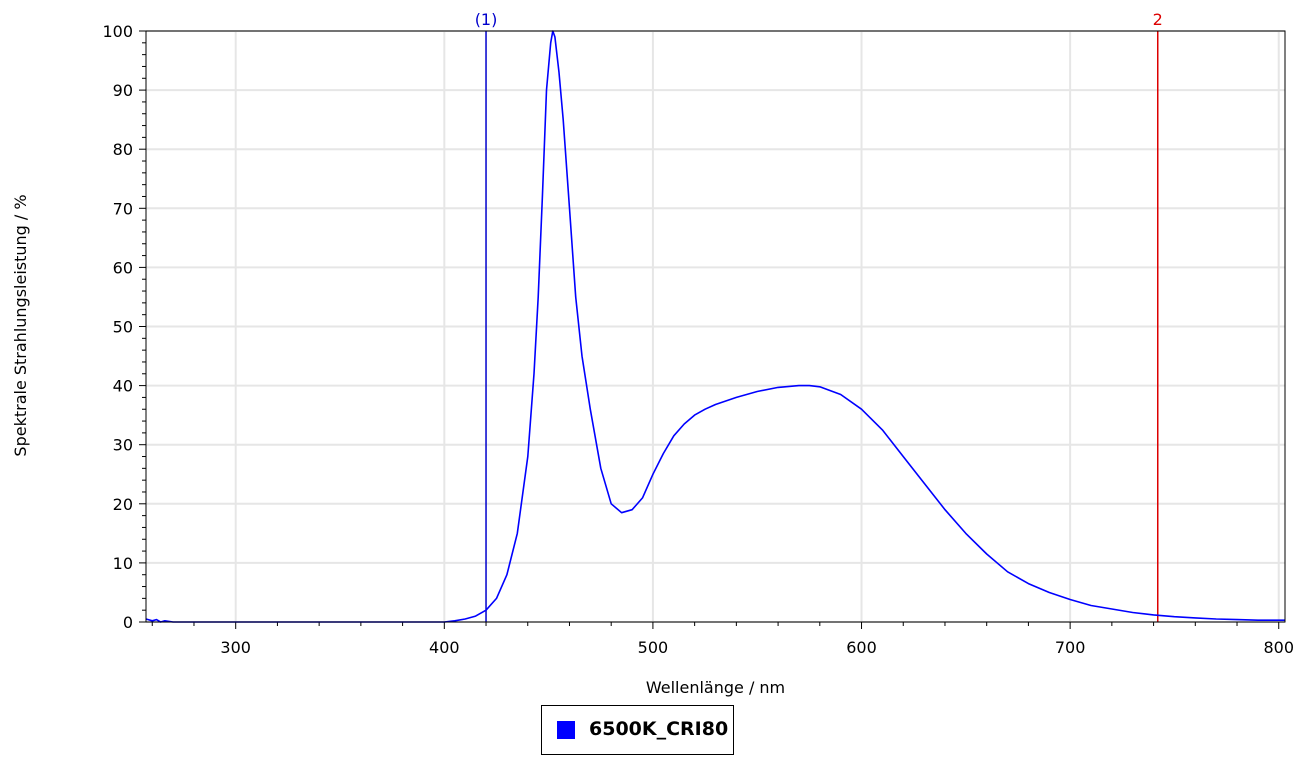  I want to click on legend: 6500K_CRI80, so click(637, 730).